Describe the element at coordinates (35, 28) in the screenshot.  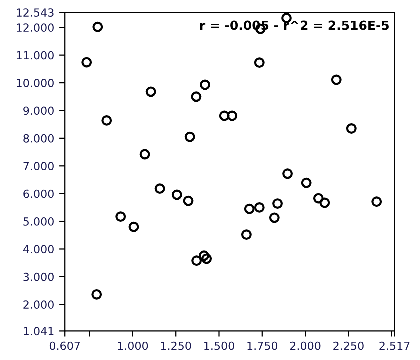
I see `y-tick-label: 12.000` at that location.